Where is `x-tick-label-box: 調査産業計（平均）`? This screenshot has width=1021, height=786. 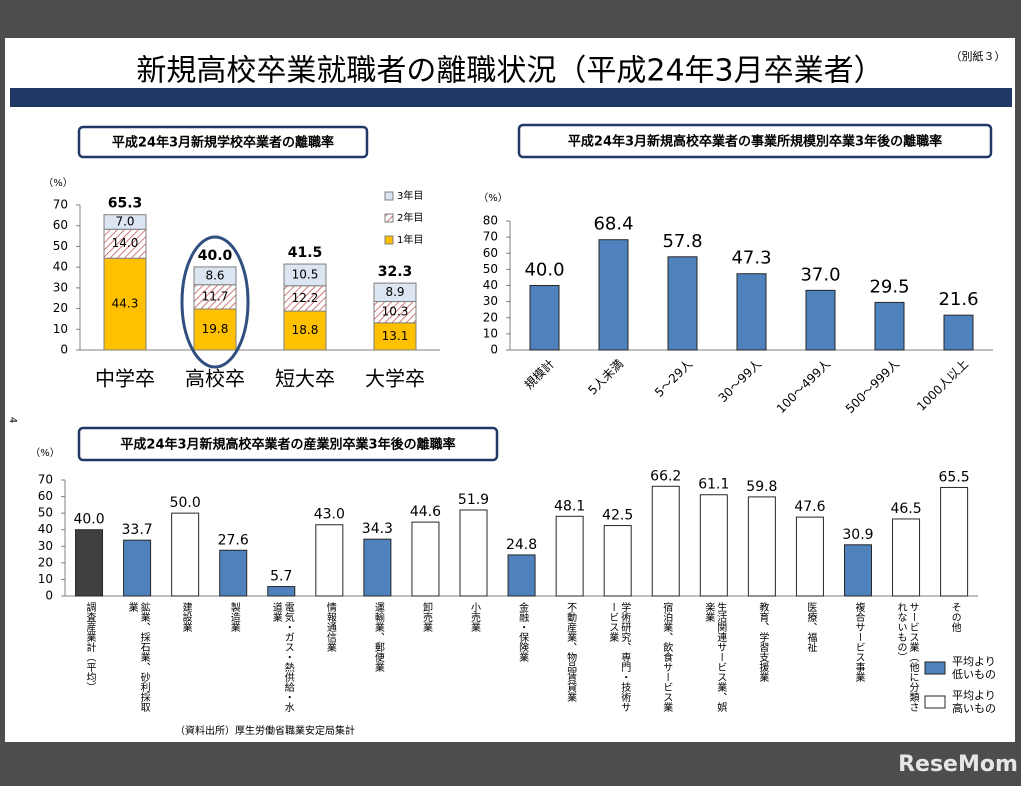
x-tick-label-box: 調査産業計（平均） is located at coordinates (89, 647).